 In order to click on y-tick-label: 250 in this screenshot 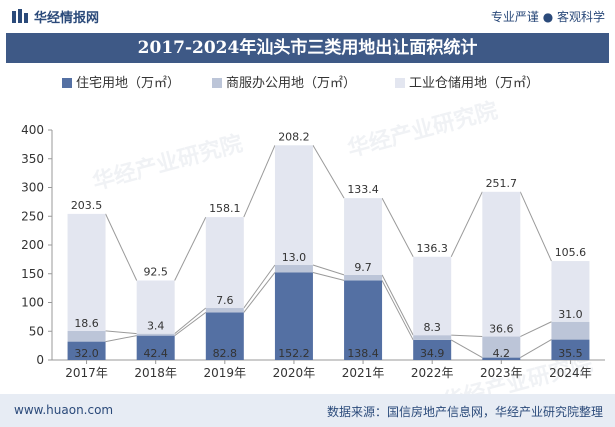, I will do `click(32, 216)`.